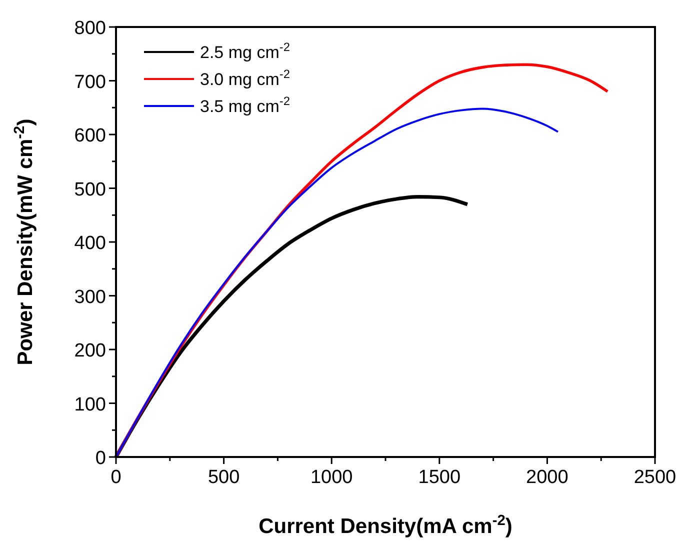 The width and height of the screenshot is (684, 543). I want to click on legend-label: 2.5 mg cm$^{-2}$, so click(245, 51).